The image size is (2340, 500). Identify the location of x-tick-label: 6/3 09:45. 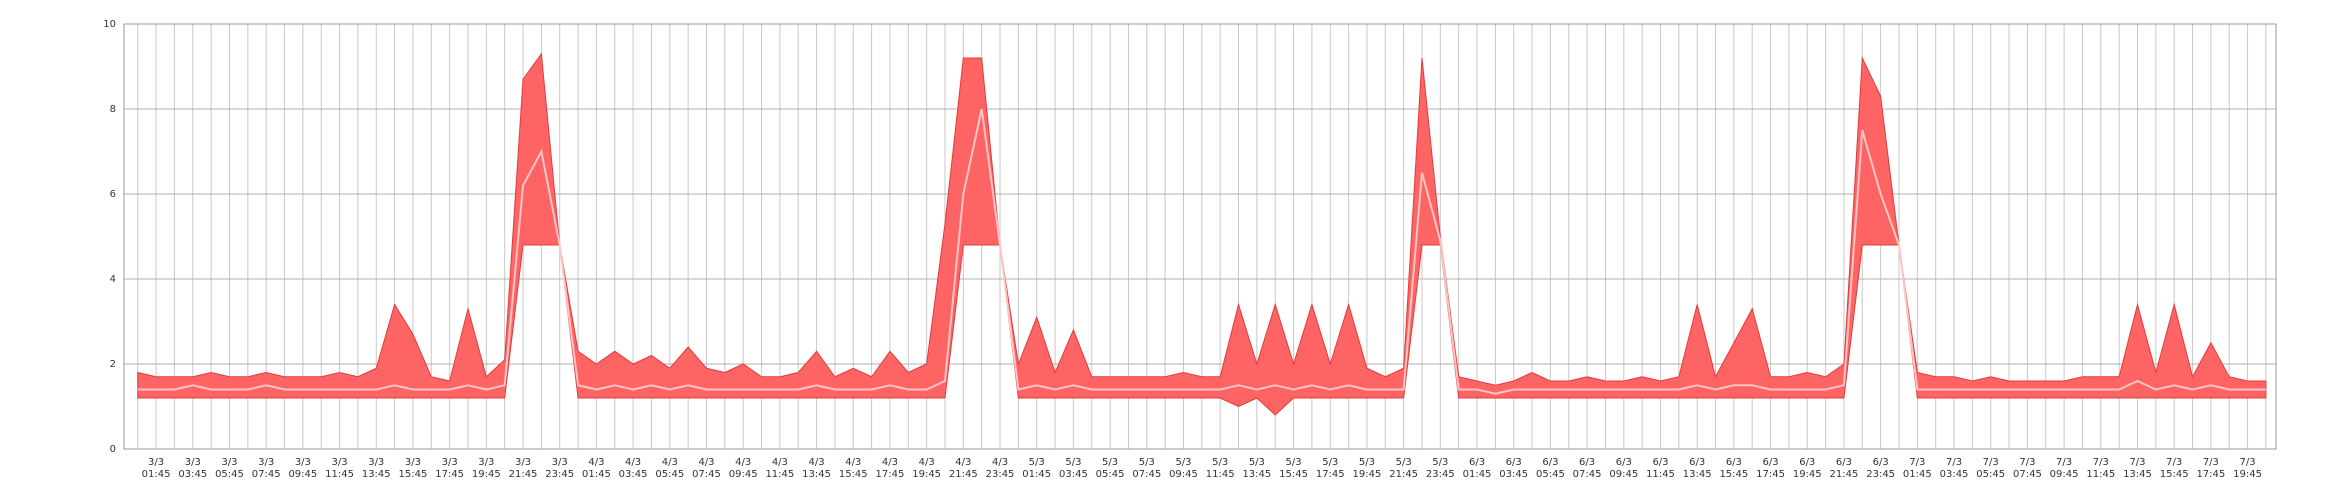
(1624, 468).